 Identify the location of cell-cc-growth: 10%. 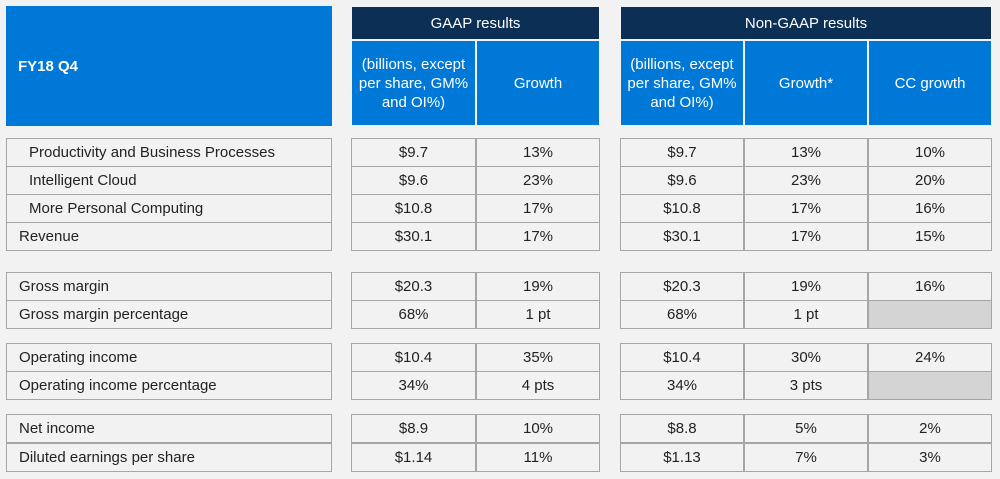
(930, 152).